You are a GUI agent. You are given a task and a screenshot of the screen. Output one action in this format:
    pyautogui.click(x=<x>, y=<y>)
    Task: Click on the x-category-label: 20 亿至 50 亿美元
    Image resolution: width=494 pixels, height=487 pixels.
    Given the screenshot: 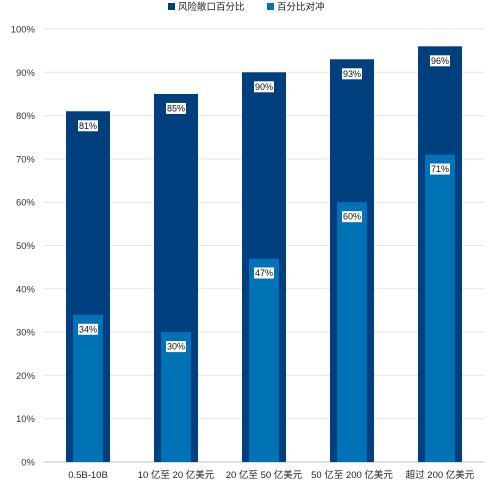 What is the action you would take?
    pyautogui.click(x=264, y=475)
    